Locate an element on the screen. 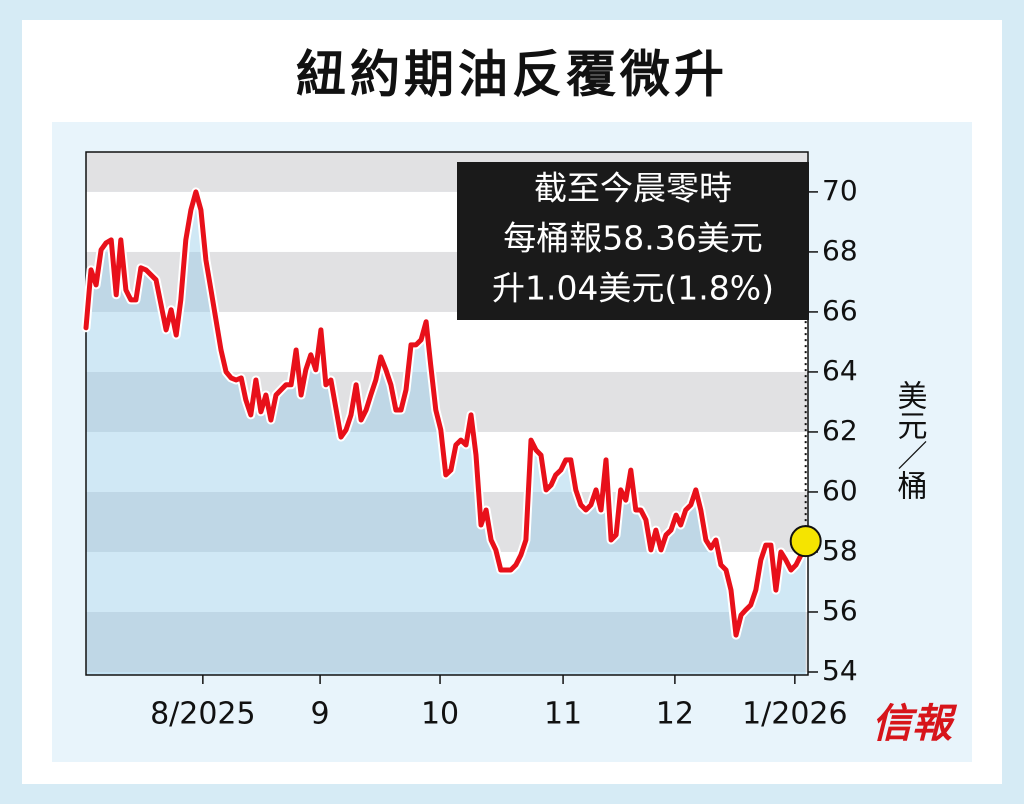 Image resolution: width=1024 pixels, height=804 pixels. y-tick-label: 56 is located at coordinates (840, 610).